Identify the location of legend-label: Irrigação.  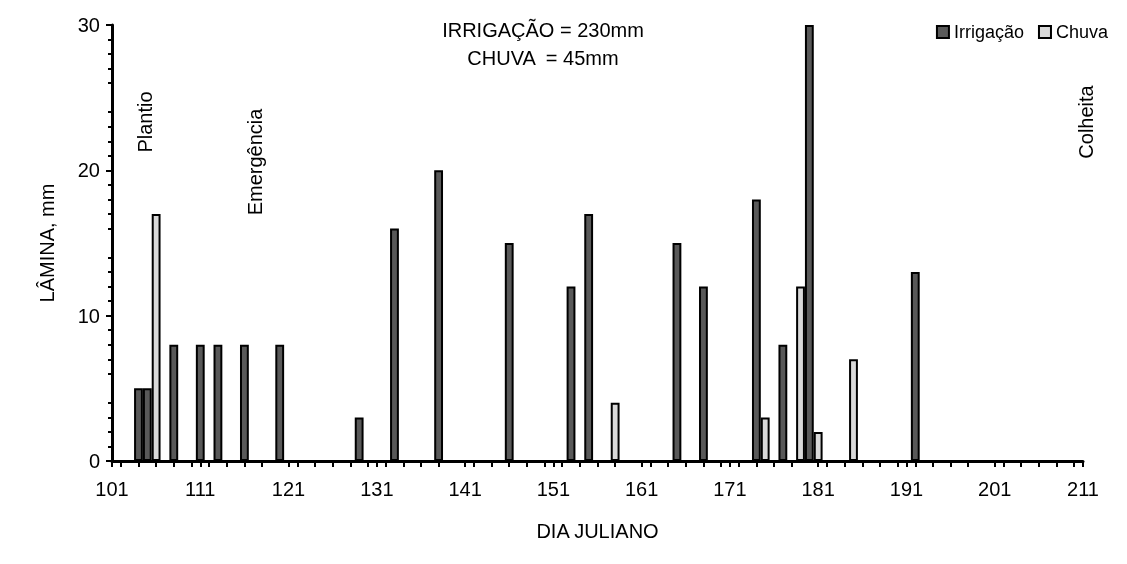
(988, 32).